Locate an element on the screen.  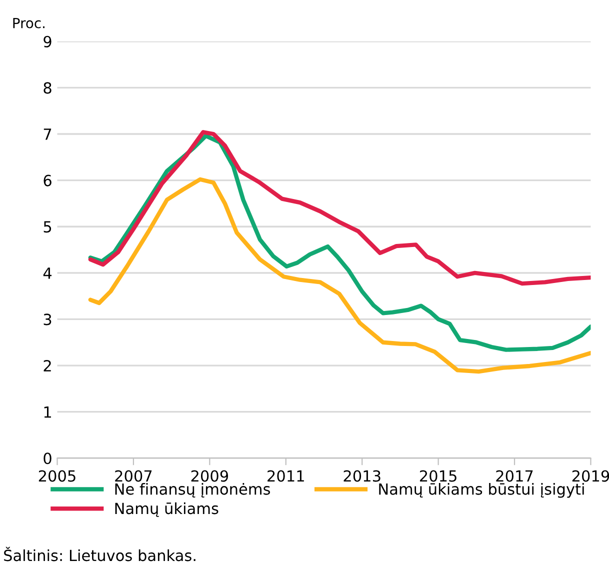
x-tick-label: 2007 is located at coordinates (133, 476).